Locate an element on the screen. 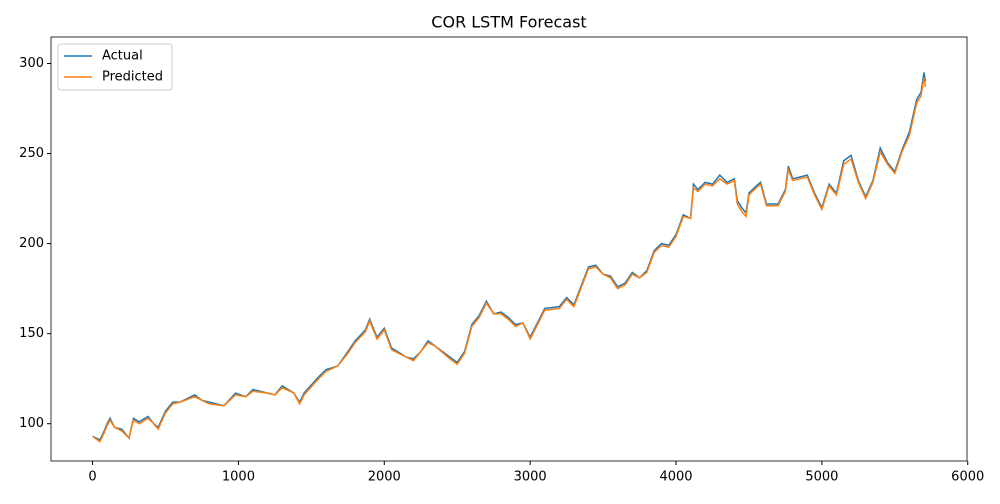 The height and width of the screenshot is (504, 1000). y-tick-label: 200 is located at coordinates (31, 243).